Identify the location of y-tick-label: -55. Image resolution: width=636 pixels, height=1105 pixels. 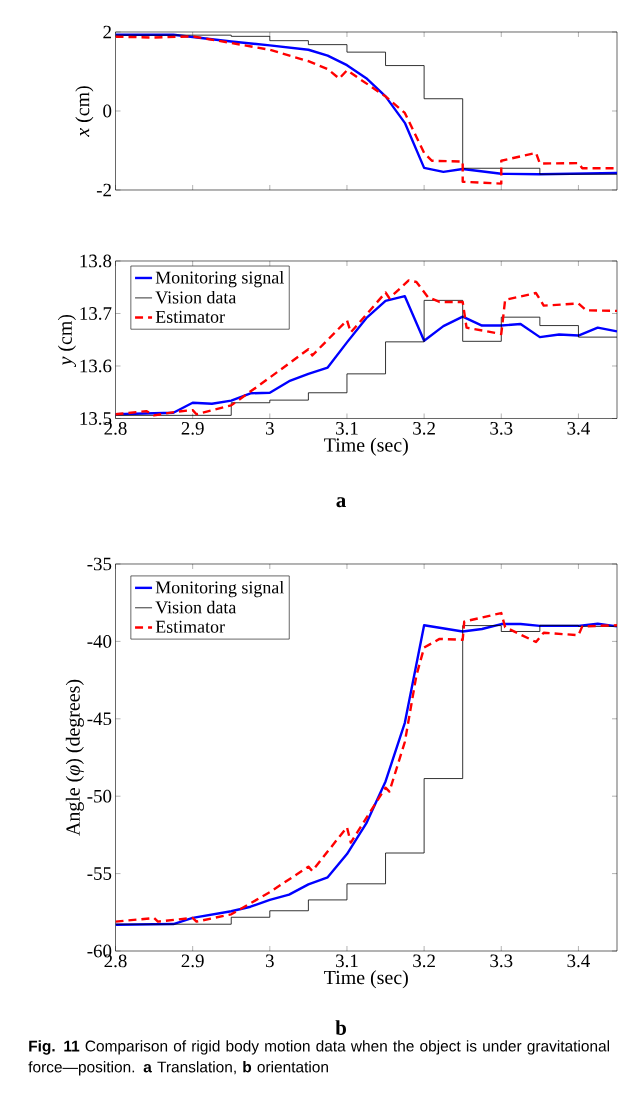
(99, 873).